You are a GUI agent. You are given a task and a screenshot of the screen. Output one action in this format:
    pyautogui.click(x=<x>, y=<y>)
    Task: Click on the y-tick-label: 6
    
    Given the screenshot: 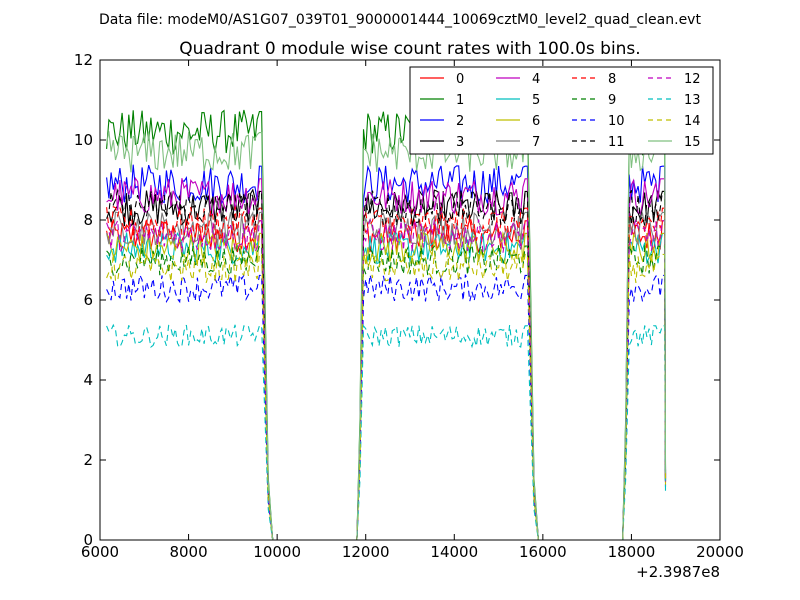 What is the action you would take?
    pyautogui.click(x=88, y=300)
    